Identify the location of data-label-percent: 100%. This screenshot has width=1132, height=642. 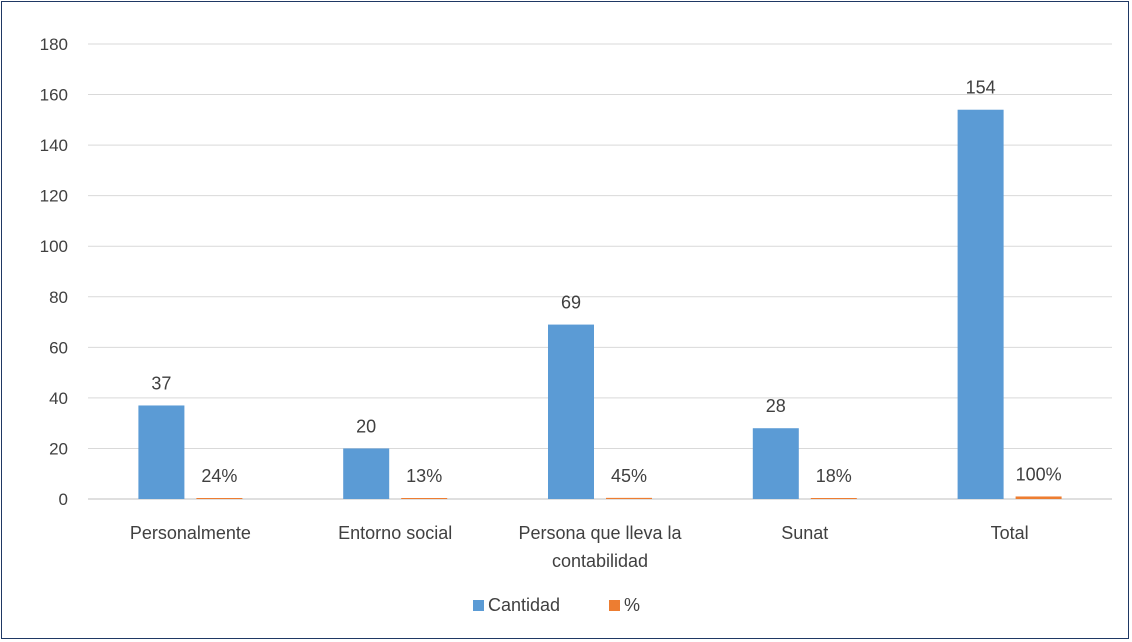
(1039, 474).